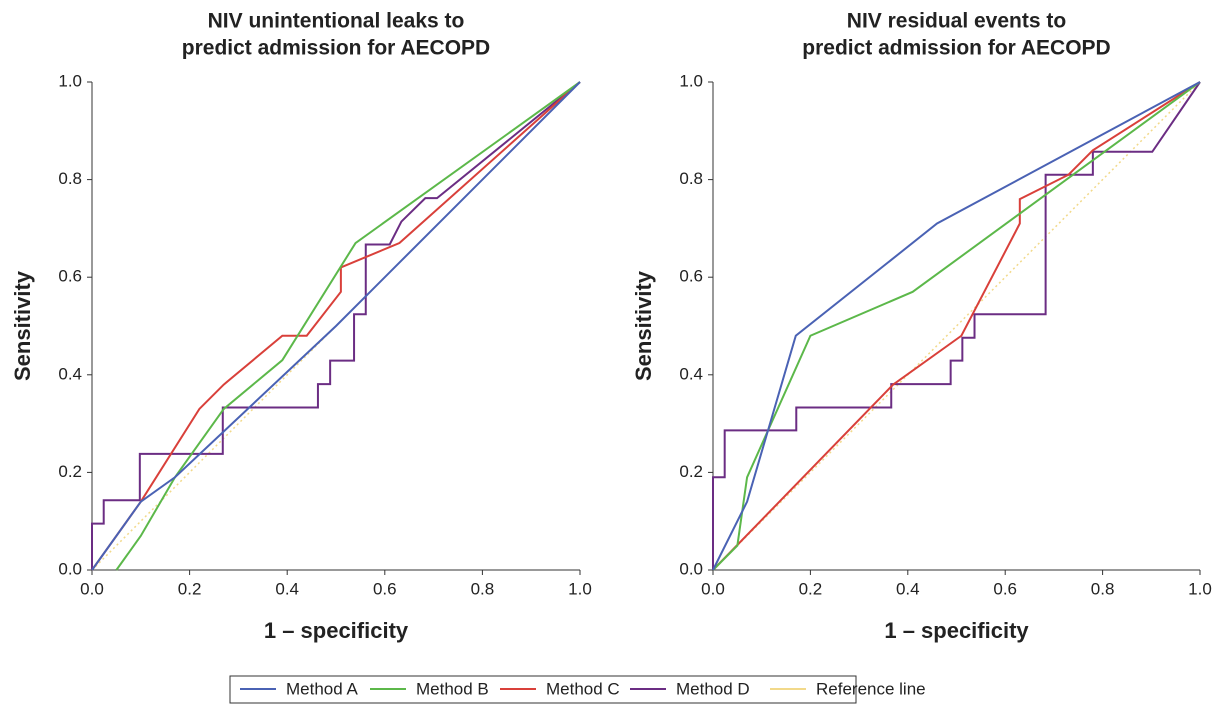  I want to click on legend-label: Method B, so click(452, 688).